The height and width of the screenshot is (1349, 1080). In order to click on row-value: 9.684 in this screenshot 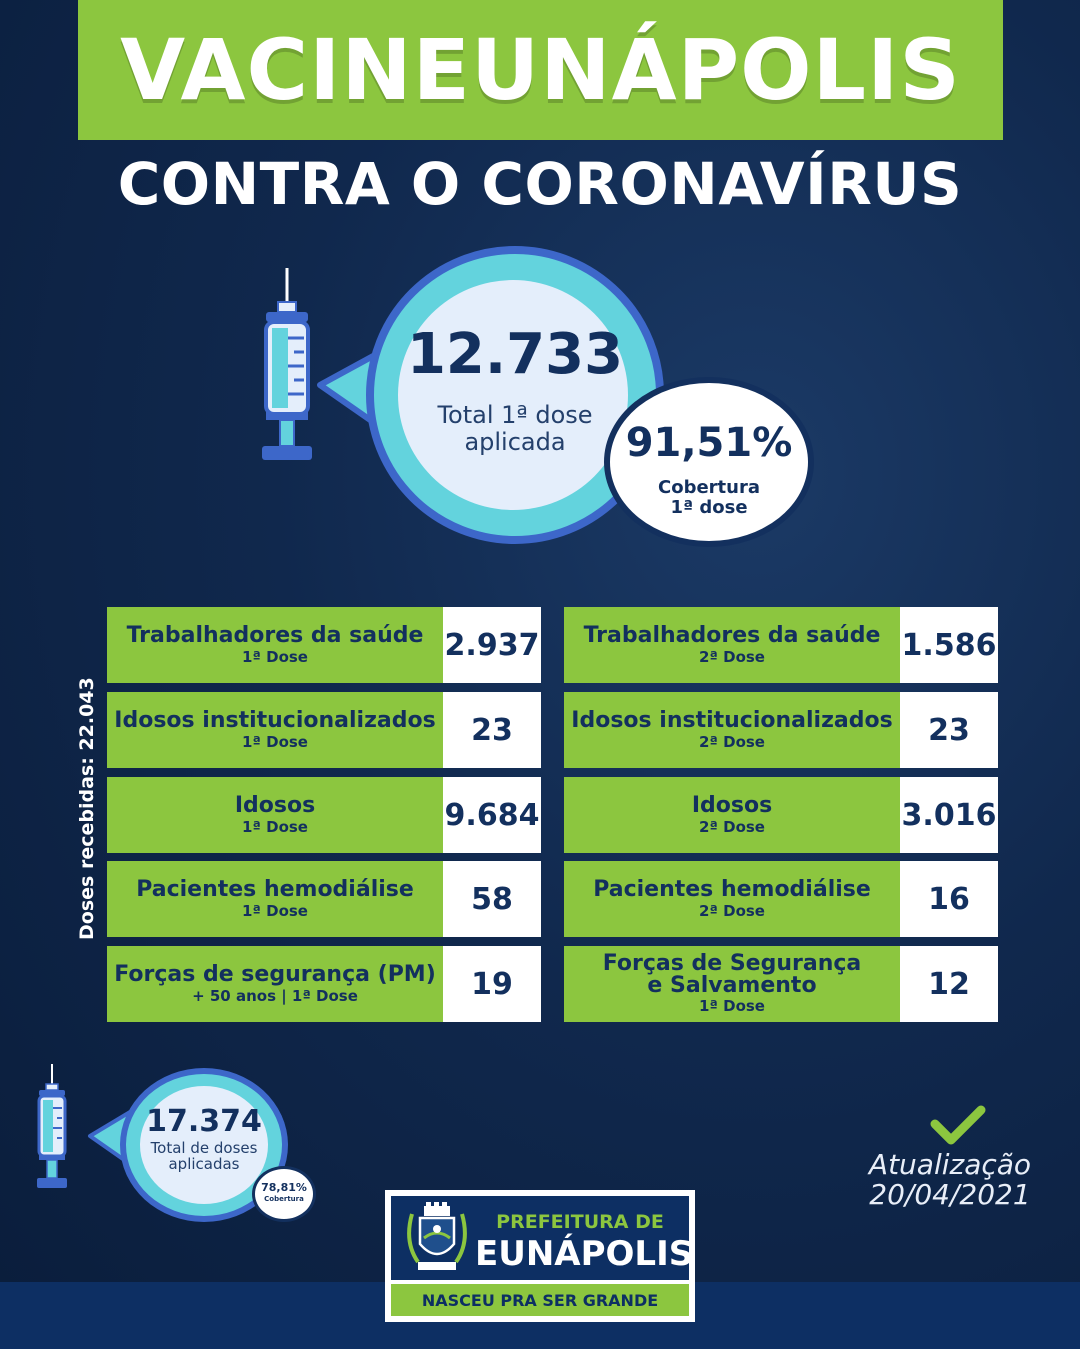, I will do `click(492, 815)`.